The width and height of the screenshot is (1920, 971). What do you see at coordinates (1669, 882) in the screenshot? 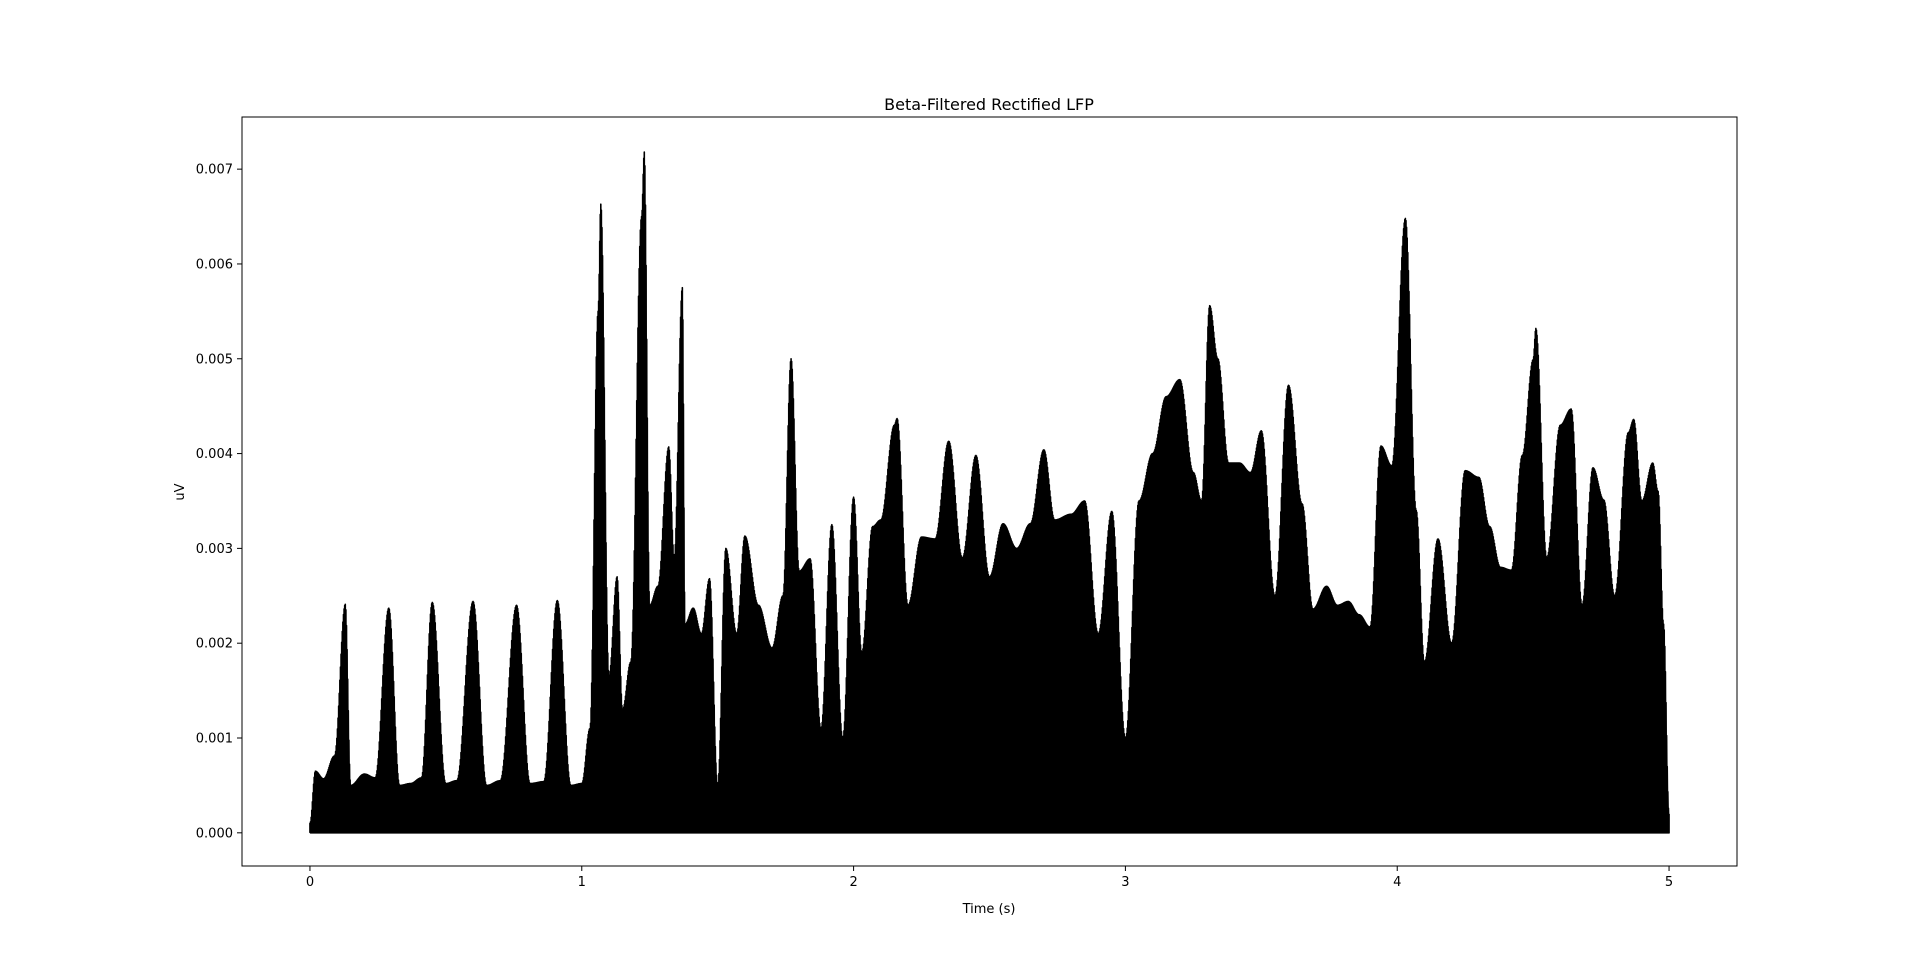
I see `x-tick-label-5: 5` at bounding box center [1669, 882].